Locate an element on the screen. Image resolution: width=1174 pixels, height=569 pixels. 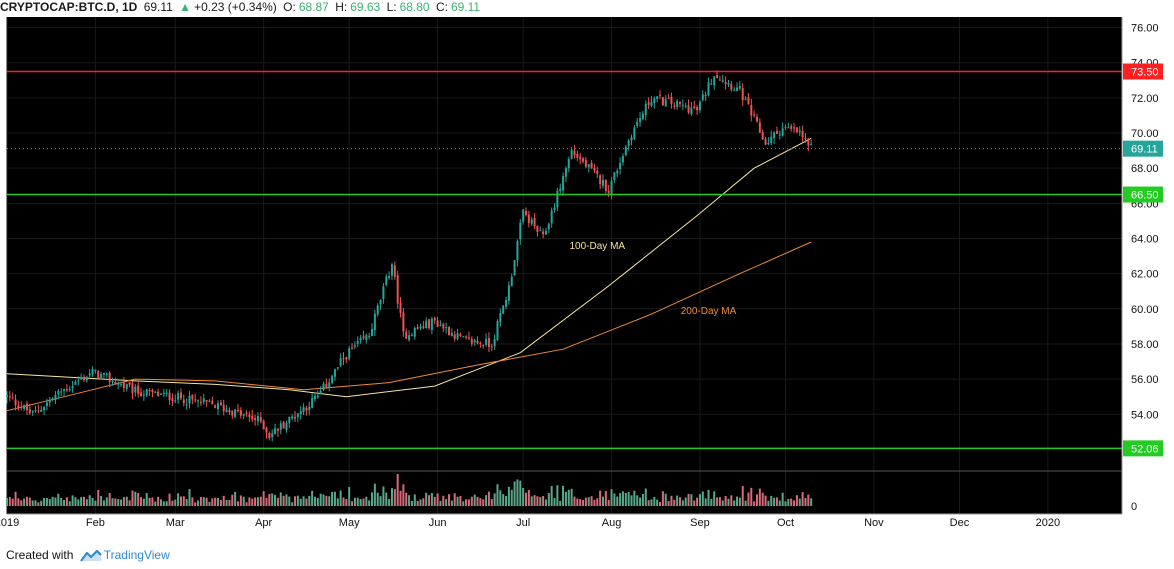
low-label: L: is located at coordinates (391, 7).